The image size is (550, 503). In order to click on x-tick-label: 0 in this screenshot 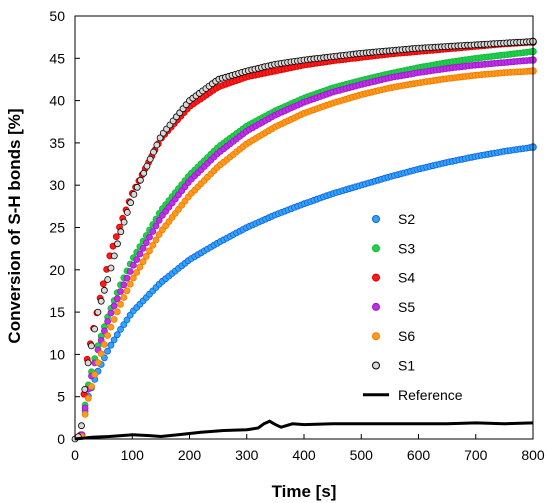, I will do `click(75, 455)`.